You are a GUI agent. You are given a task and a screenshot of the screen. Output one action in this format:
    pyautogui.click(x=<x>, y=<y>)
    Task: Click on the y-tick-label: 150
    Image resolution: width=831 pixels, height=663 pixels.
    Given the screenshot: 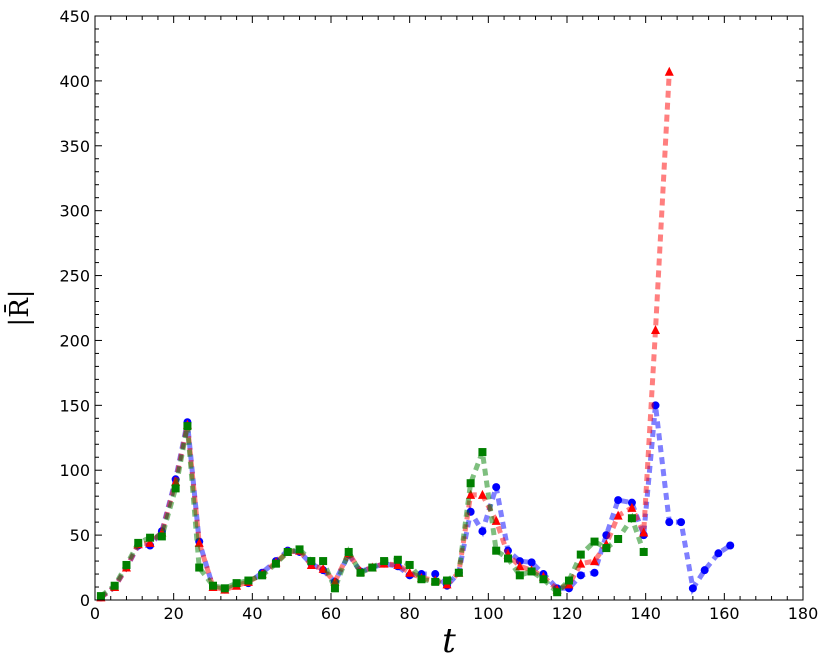 What is the action you would take?
    pyautogui.click(x=74, y=405)
    